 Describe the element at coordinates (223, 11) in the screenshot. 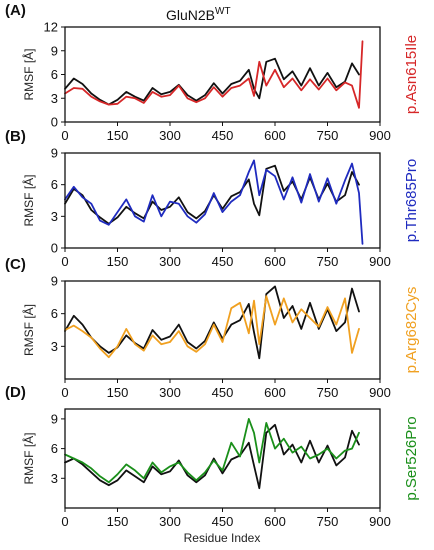

I see `figure-title-superscript: WT` at that location.